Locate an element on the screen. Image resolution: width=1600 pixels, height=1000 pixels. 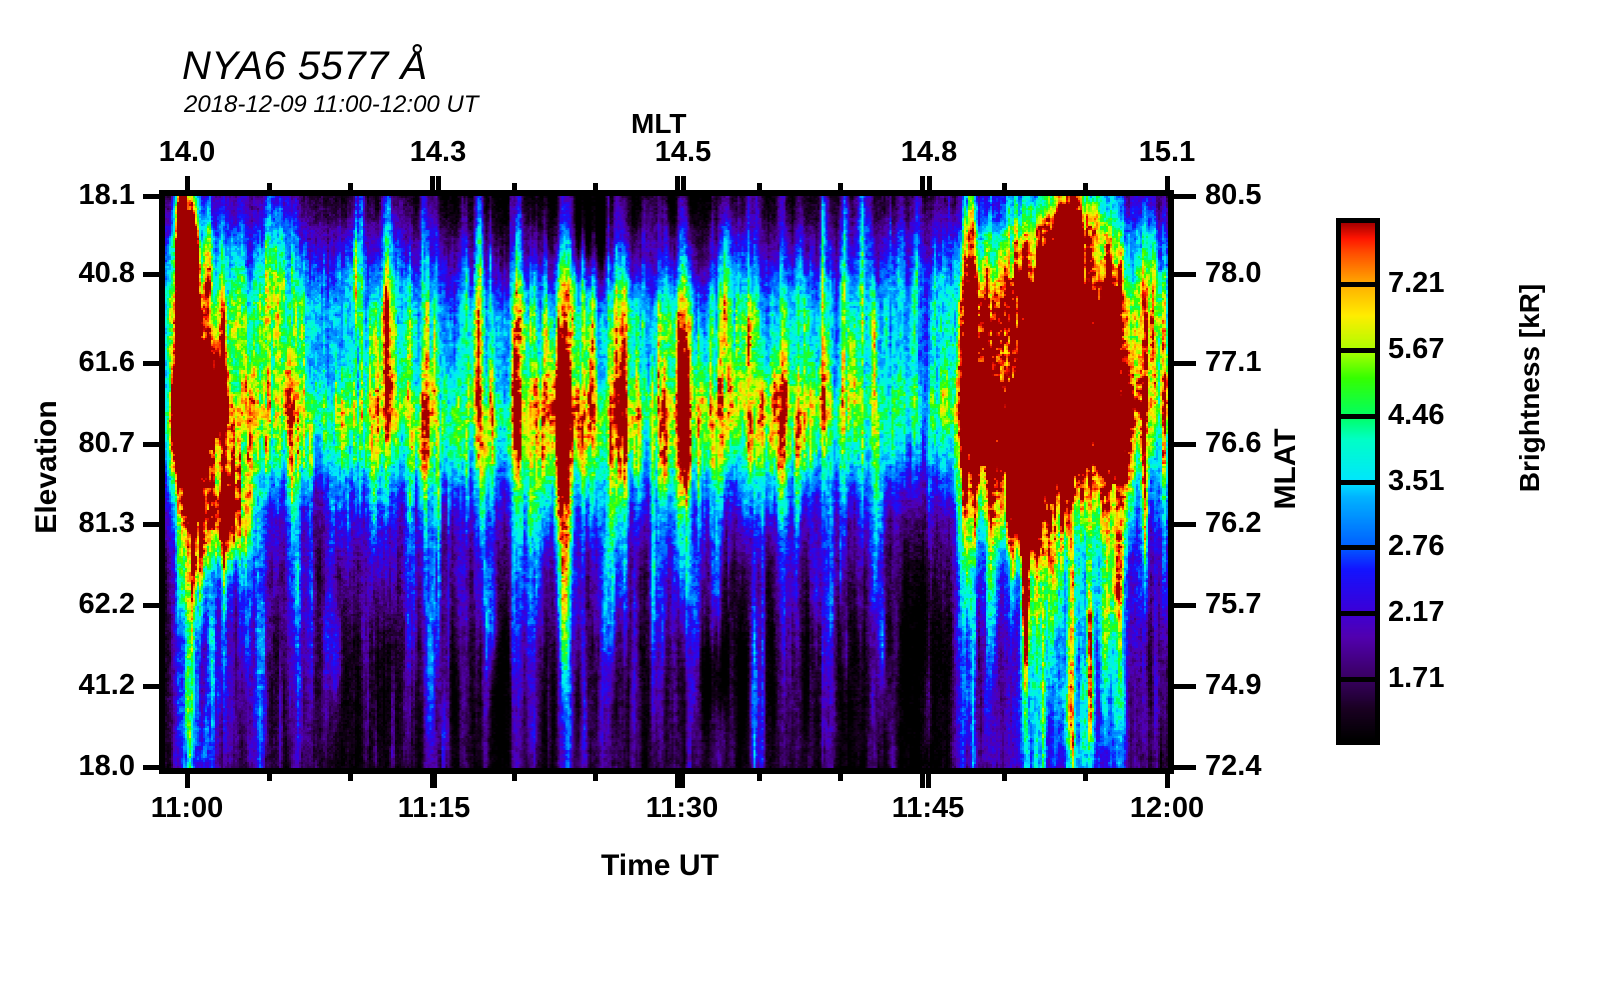
left-tick-label: 80.7 is located at coordinates (106, 443).